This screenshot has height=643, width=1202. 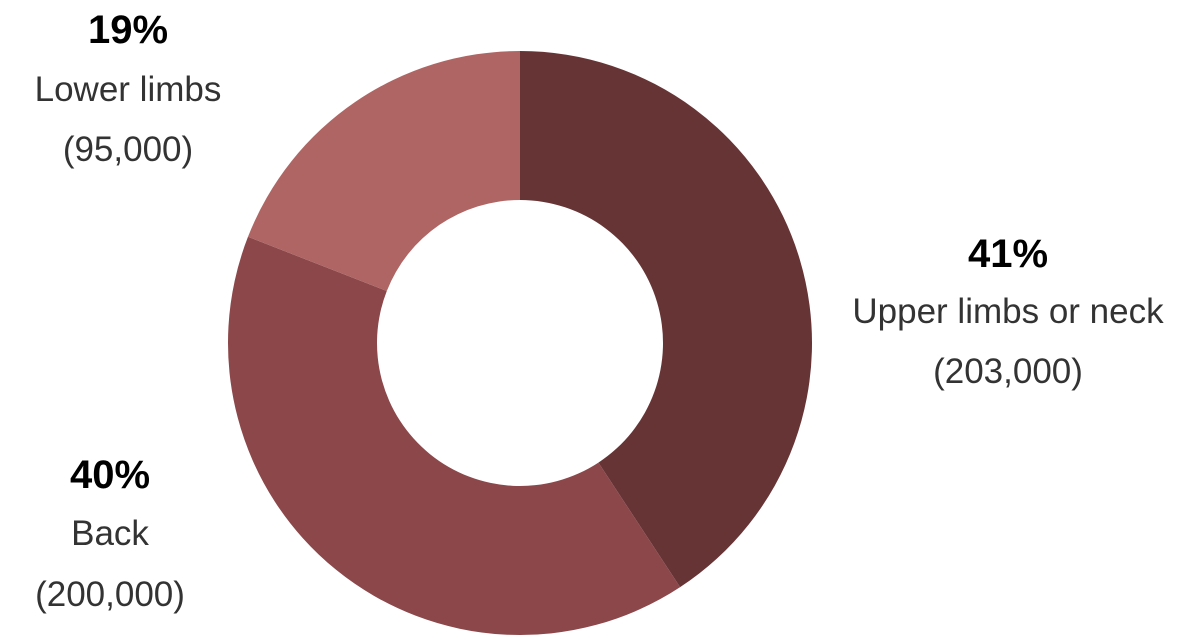 What do you see at coordinates (1008, 311) in the screenshot?
I see `slice-label-upper-limbs: Upper limbs or neck` at bounding box center [1008, 311].